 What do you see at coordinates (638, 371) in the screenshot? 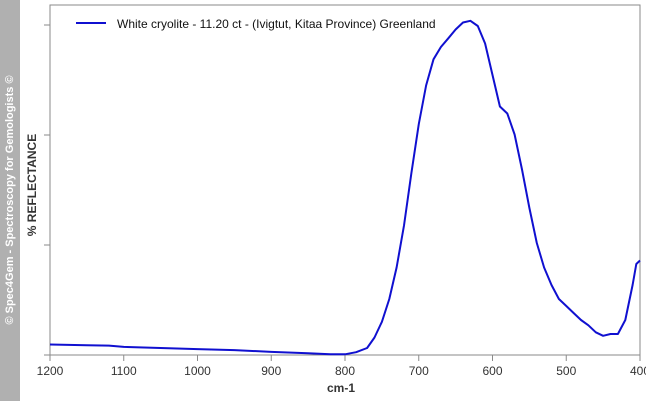
I see `x-tick-label: 400` at bounding box center [638, 371].